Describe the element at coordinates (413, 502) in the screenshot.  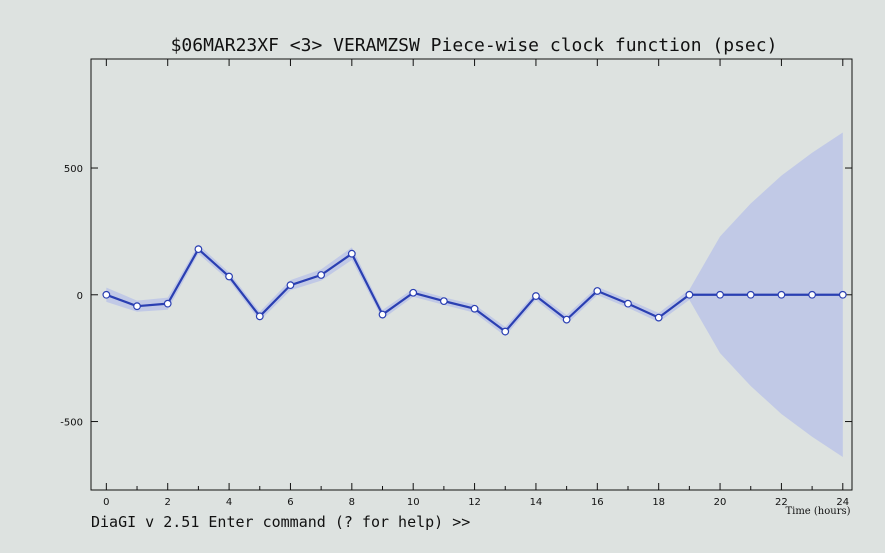
I see `x-tick-label: 10` at that location.